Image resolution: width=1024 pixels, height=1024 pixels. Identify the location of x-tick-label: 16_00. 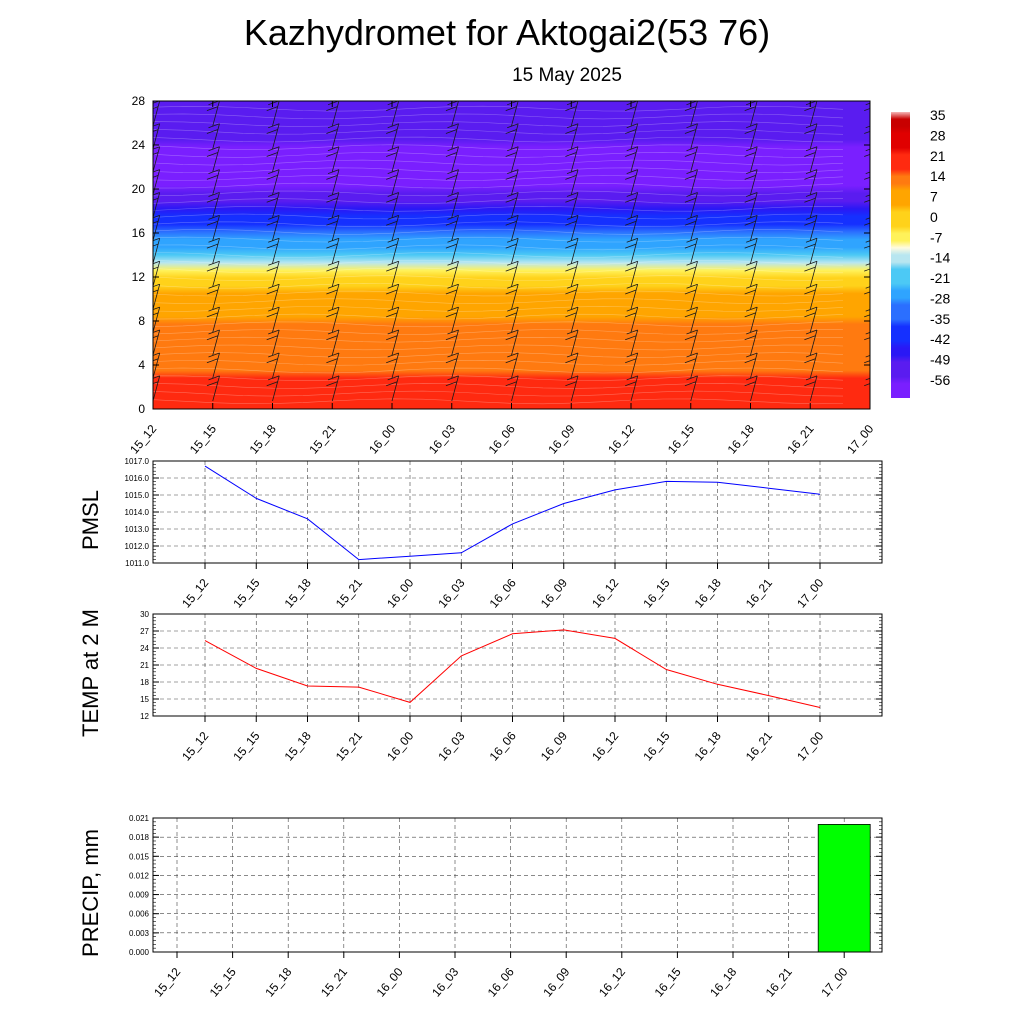
(390, 982).